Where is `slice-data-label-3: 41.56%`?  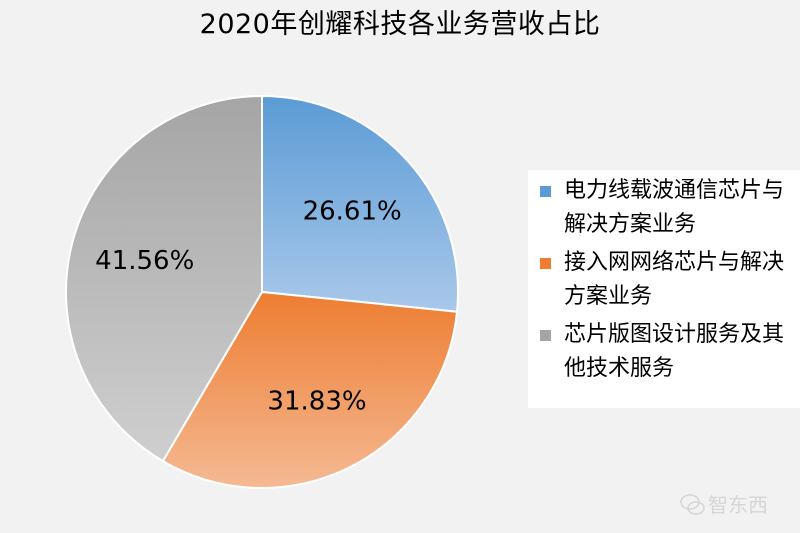 slice-data-label-3: 41.56% is located at coordinates (144, 261).